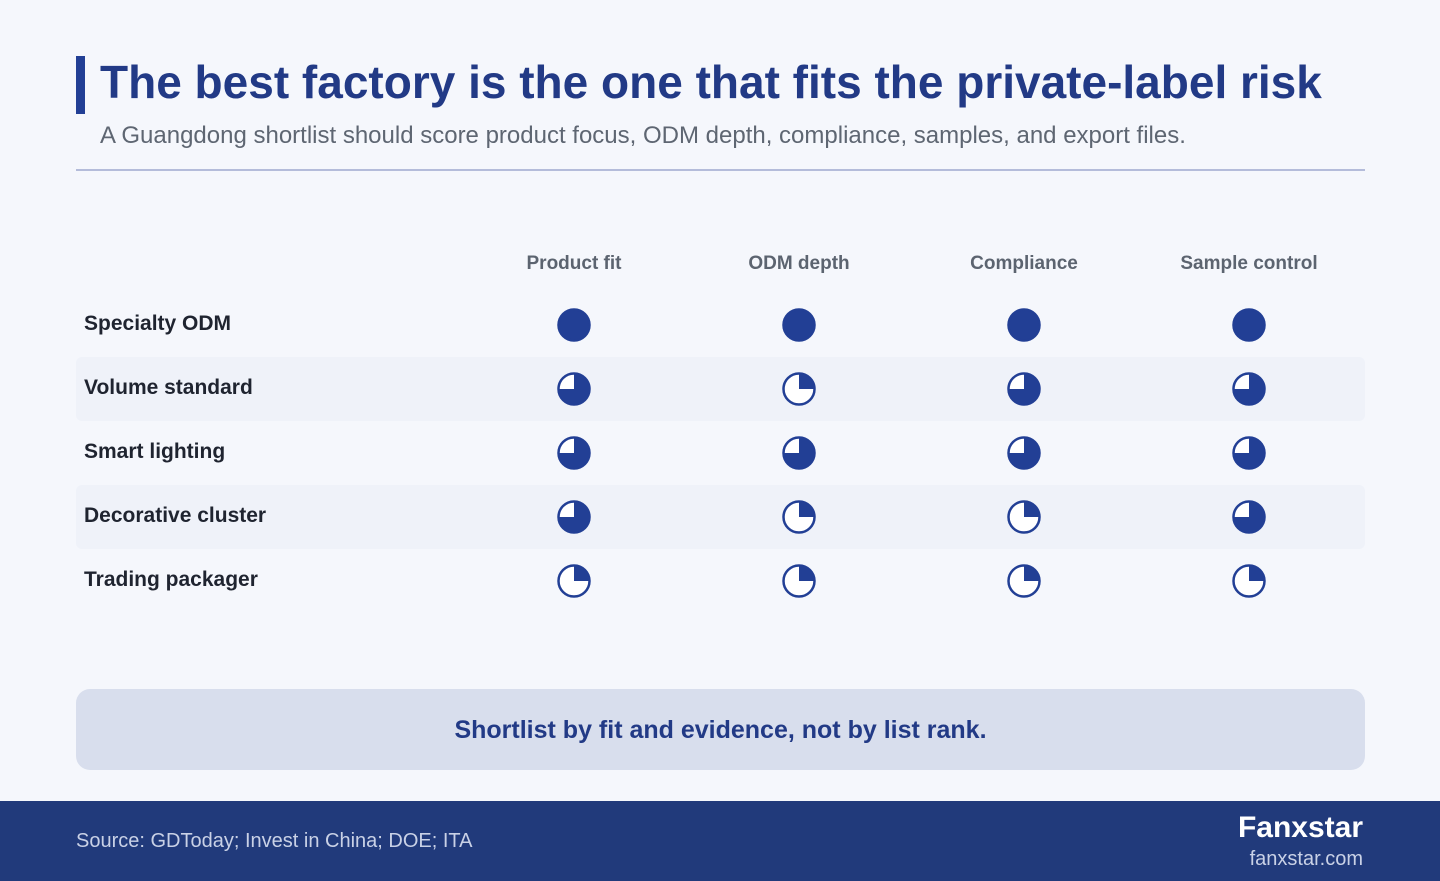 This screenshot has height=881, width=1440. What do you see at coordinates (155, 451) in the screenshot?
I see `row-label-smart-lighting: Smart lighting` at bounding box center [155, 451].